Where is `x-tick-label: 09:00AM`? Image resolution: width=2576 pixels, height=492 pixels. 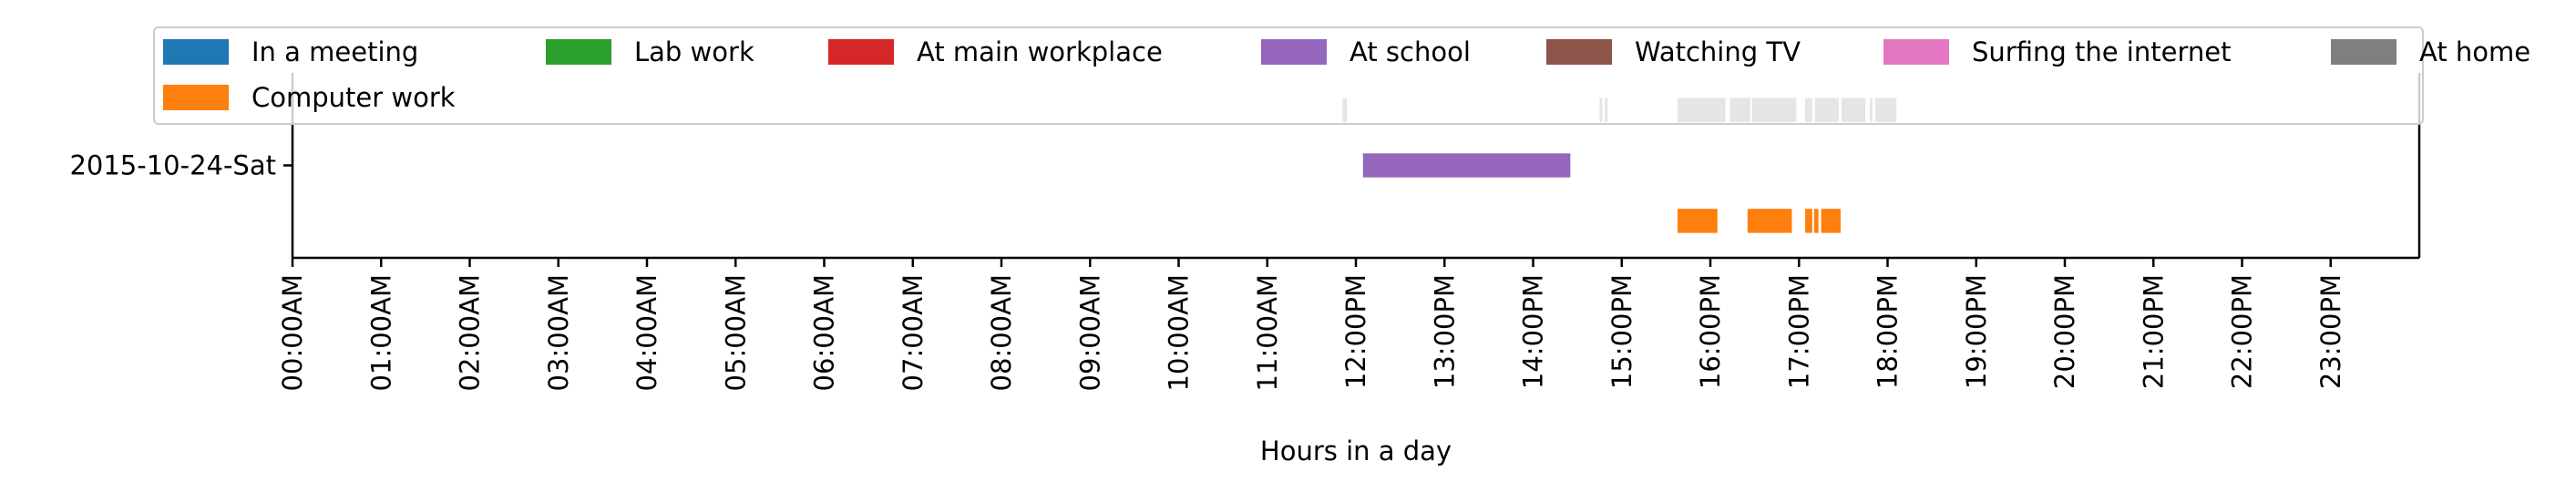 x-tick-label: 09:00AM is located at coordinates (1090, 333).